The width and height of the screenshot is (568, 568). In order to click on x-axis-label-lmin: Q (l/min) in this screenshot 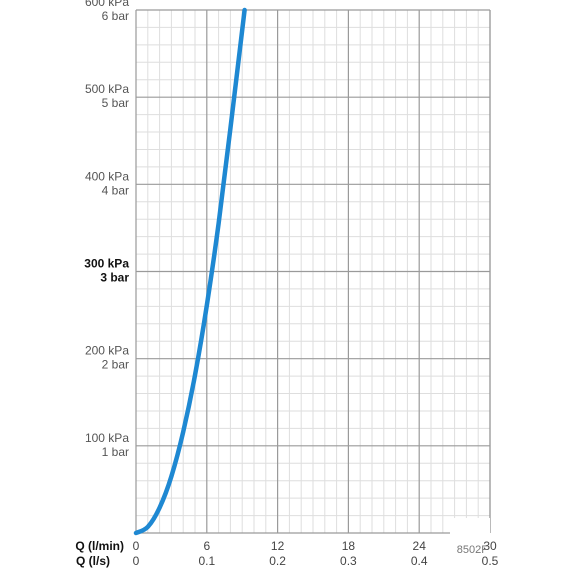, I will do `click(99, 546)`.